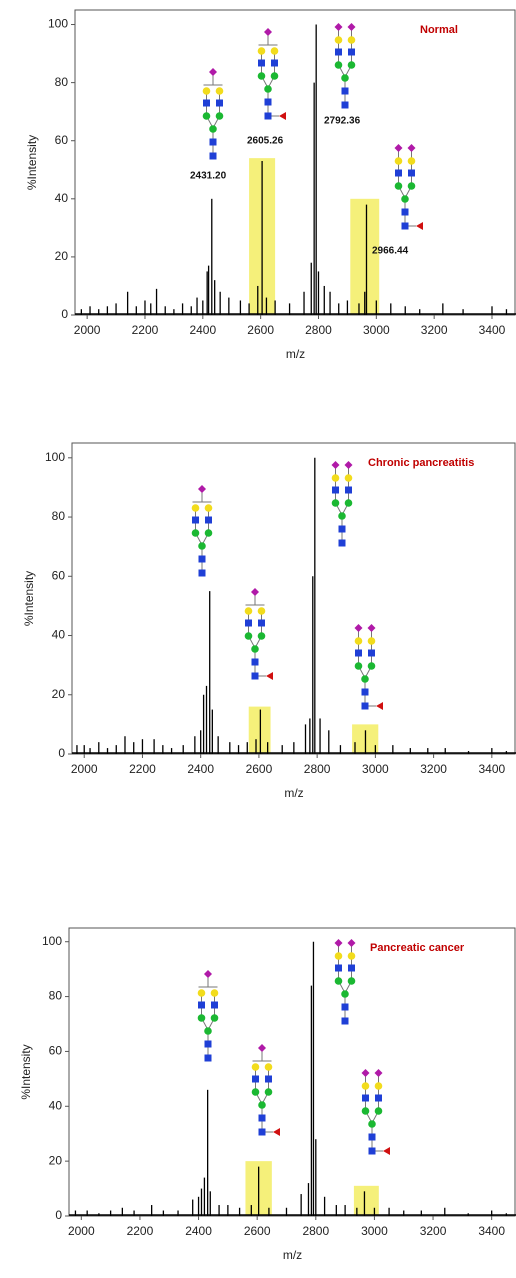  What do you see at coordinates (492, 330) in the screenshot?
I see `x-tick-label: 3400` at bounding box center [492, 330].